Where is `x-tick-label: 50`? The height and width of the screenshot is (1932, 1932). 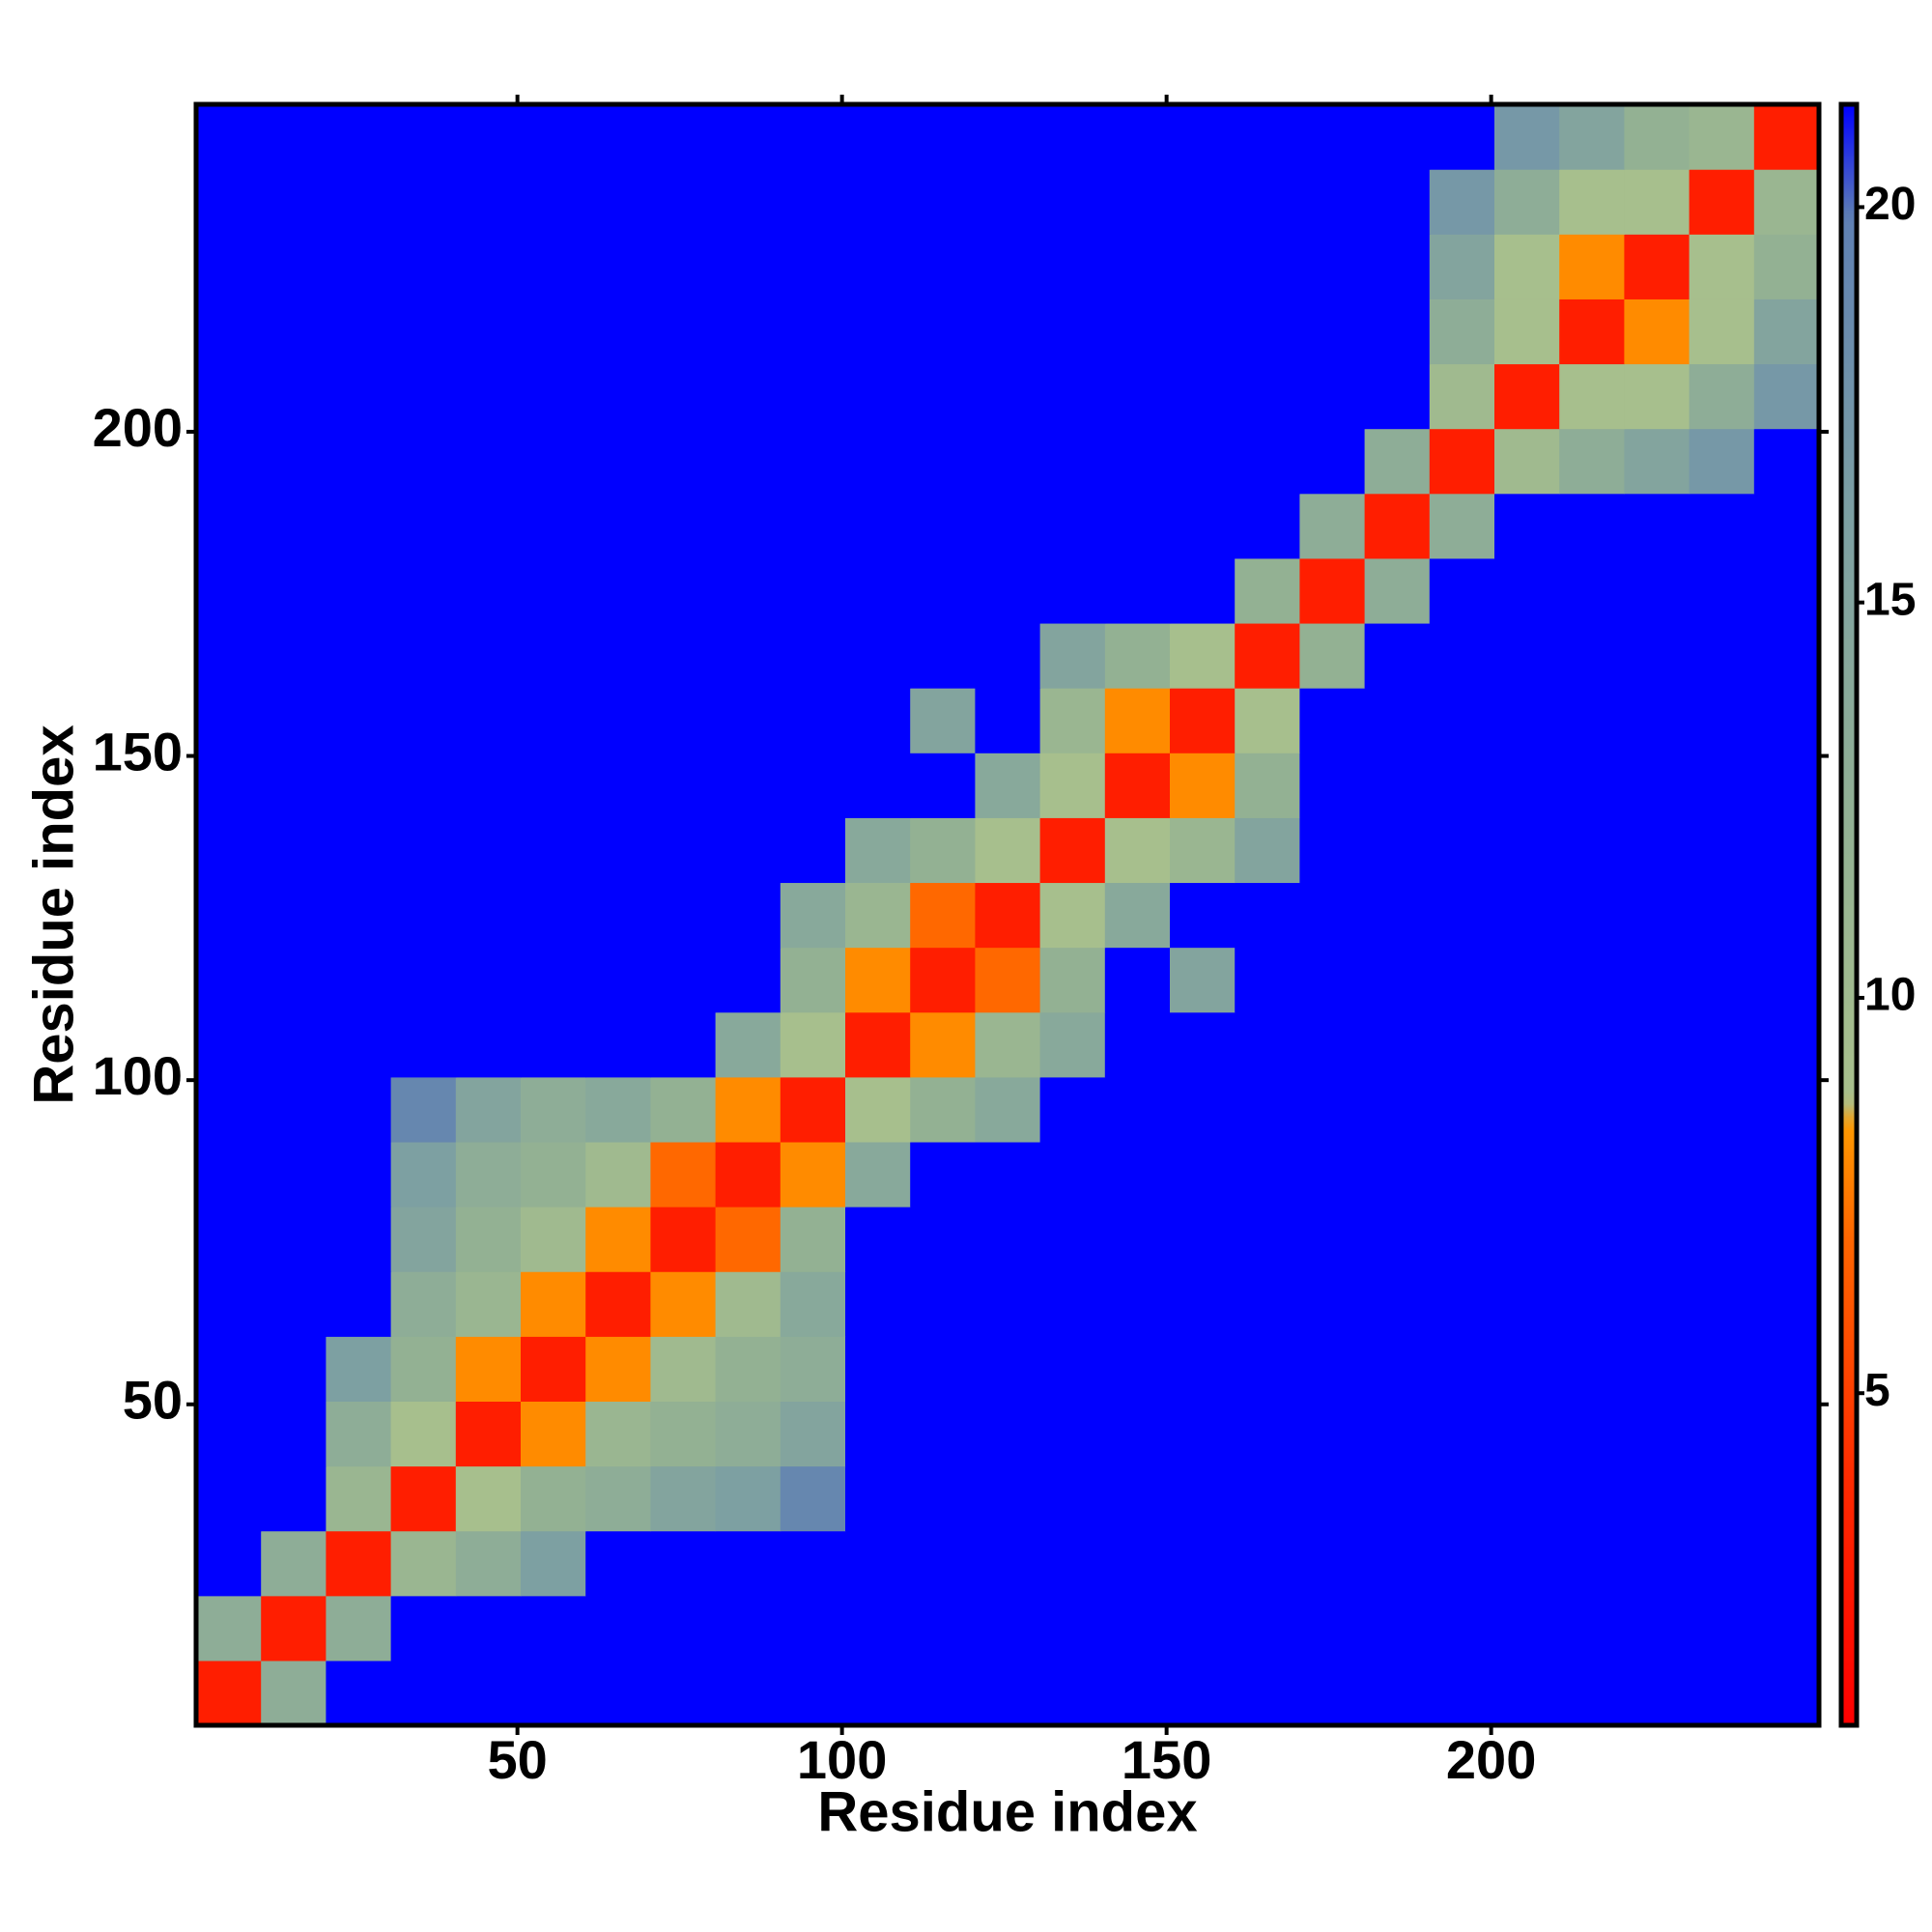
x-tick-label: 50 is located at coordinates (517, 1759).